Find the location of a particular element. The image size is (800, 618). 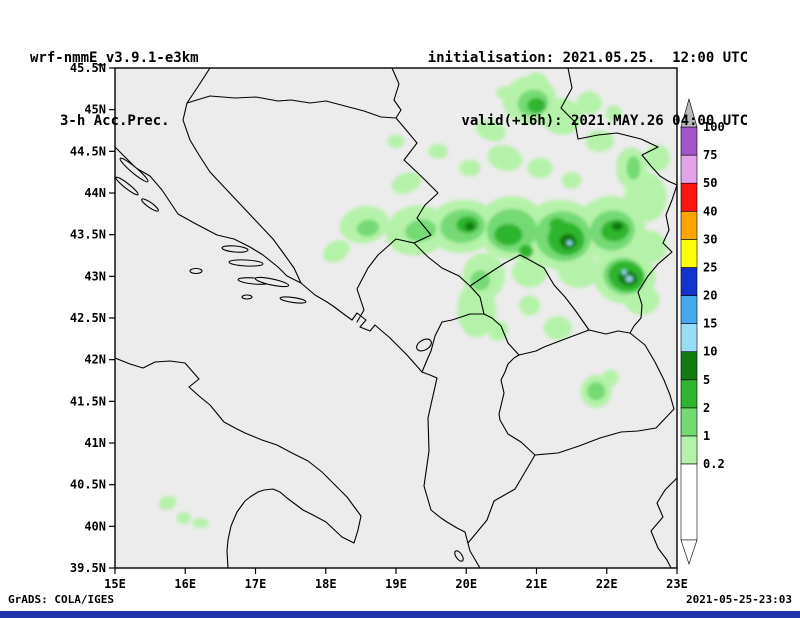

y-tick-label: 40.5N is located at coordinates (88, 485).